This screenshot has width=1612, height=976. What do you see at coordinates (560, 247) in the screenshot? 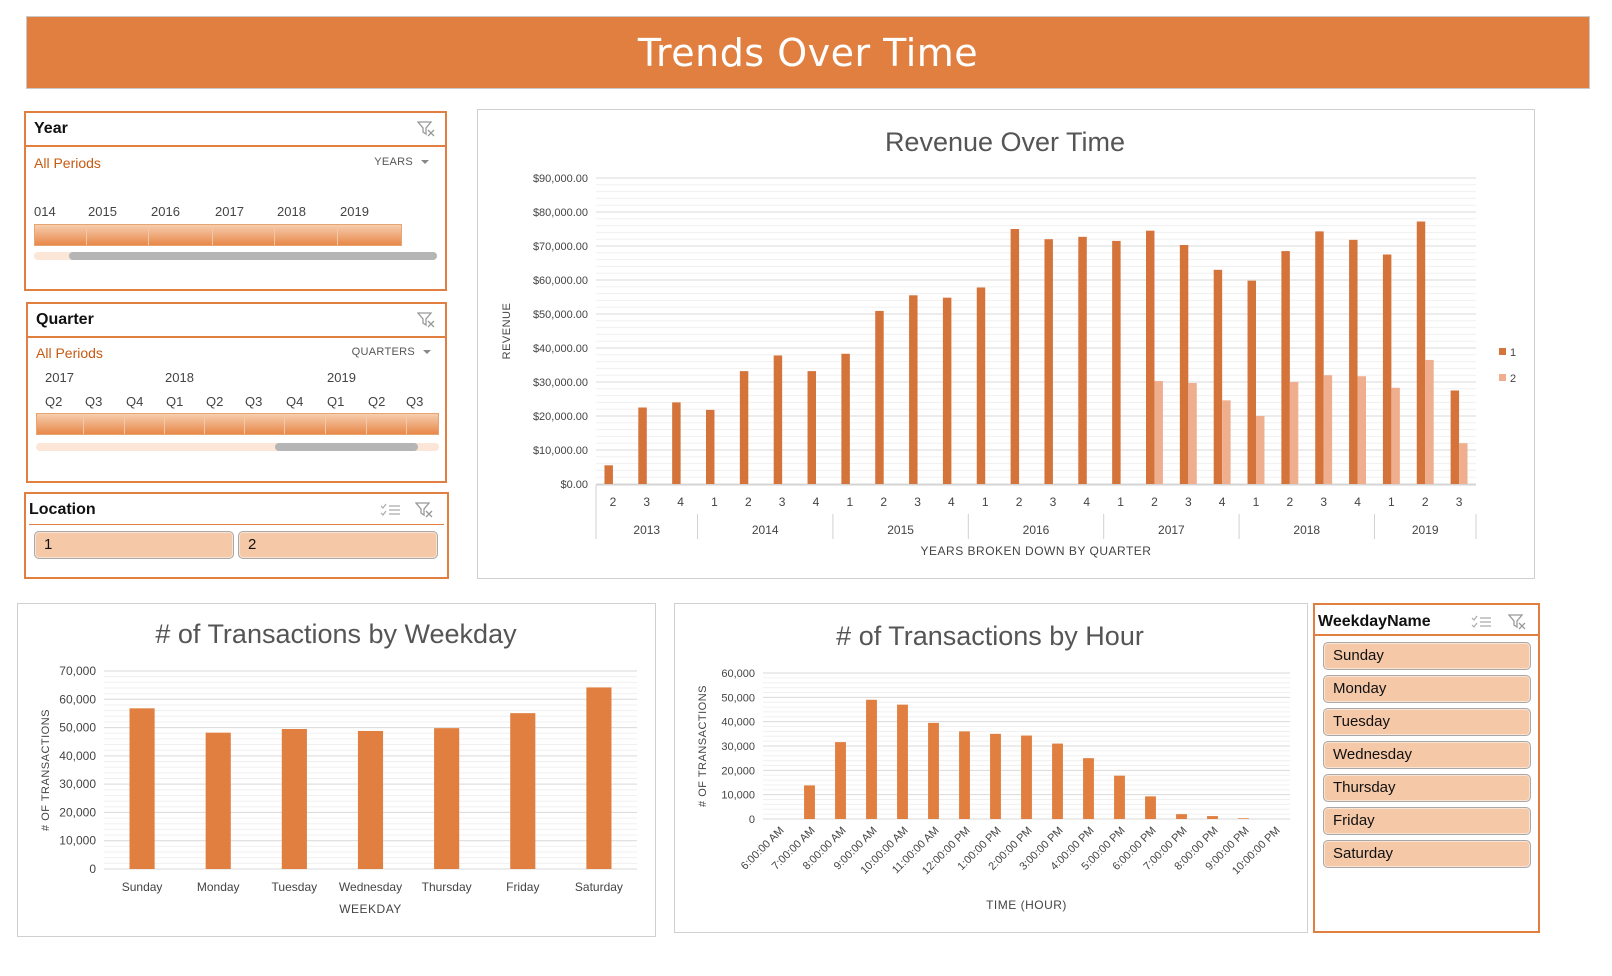
I see `y-tick-label: $70,000.00` at bounding box center [560, 247].